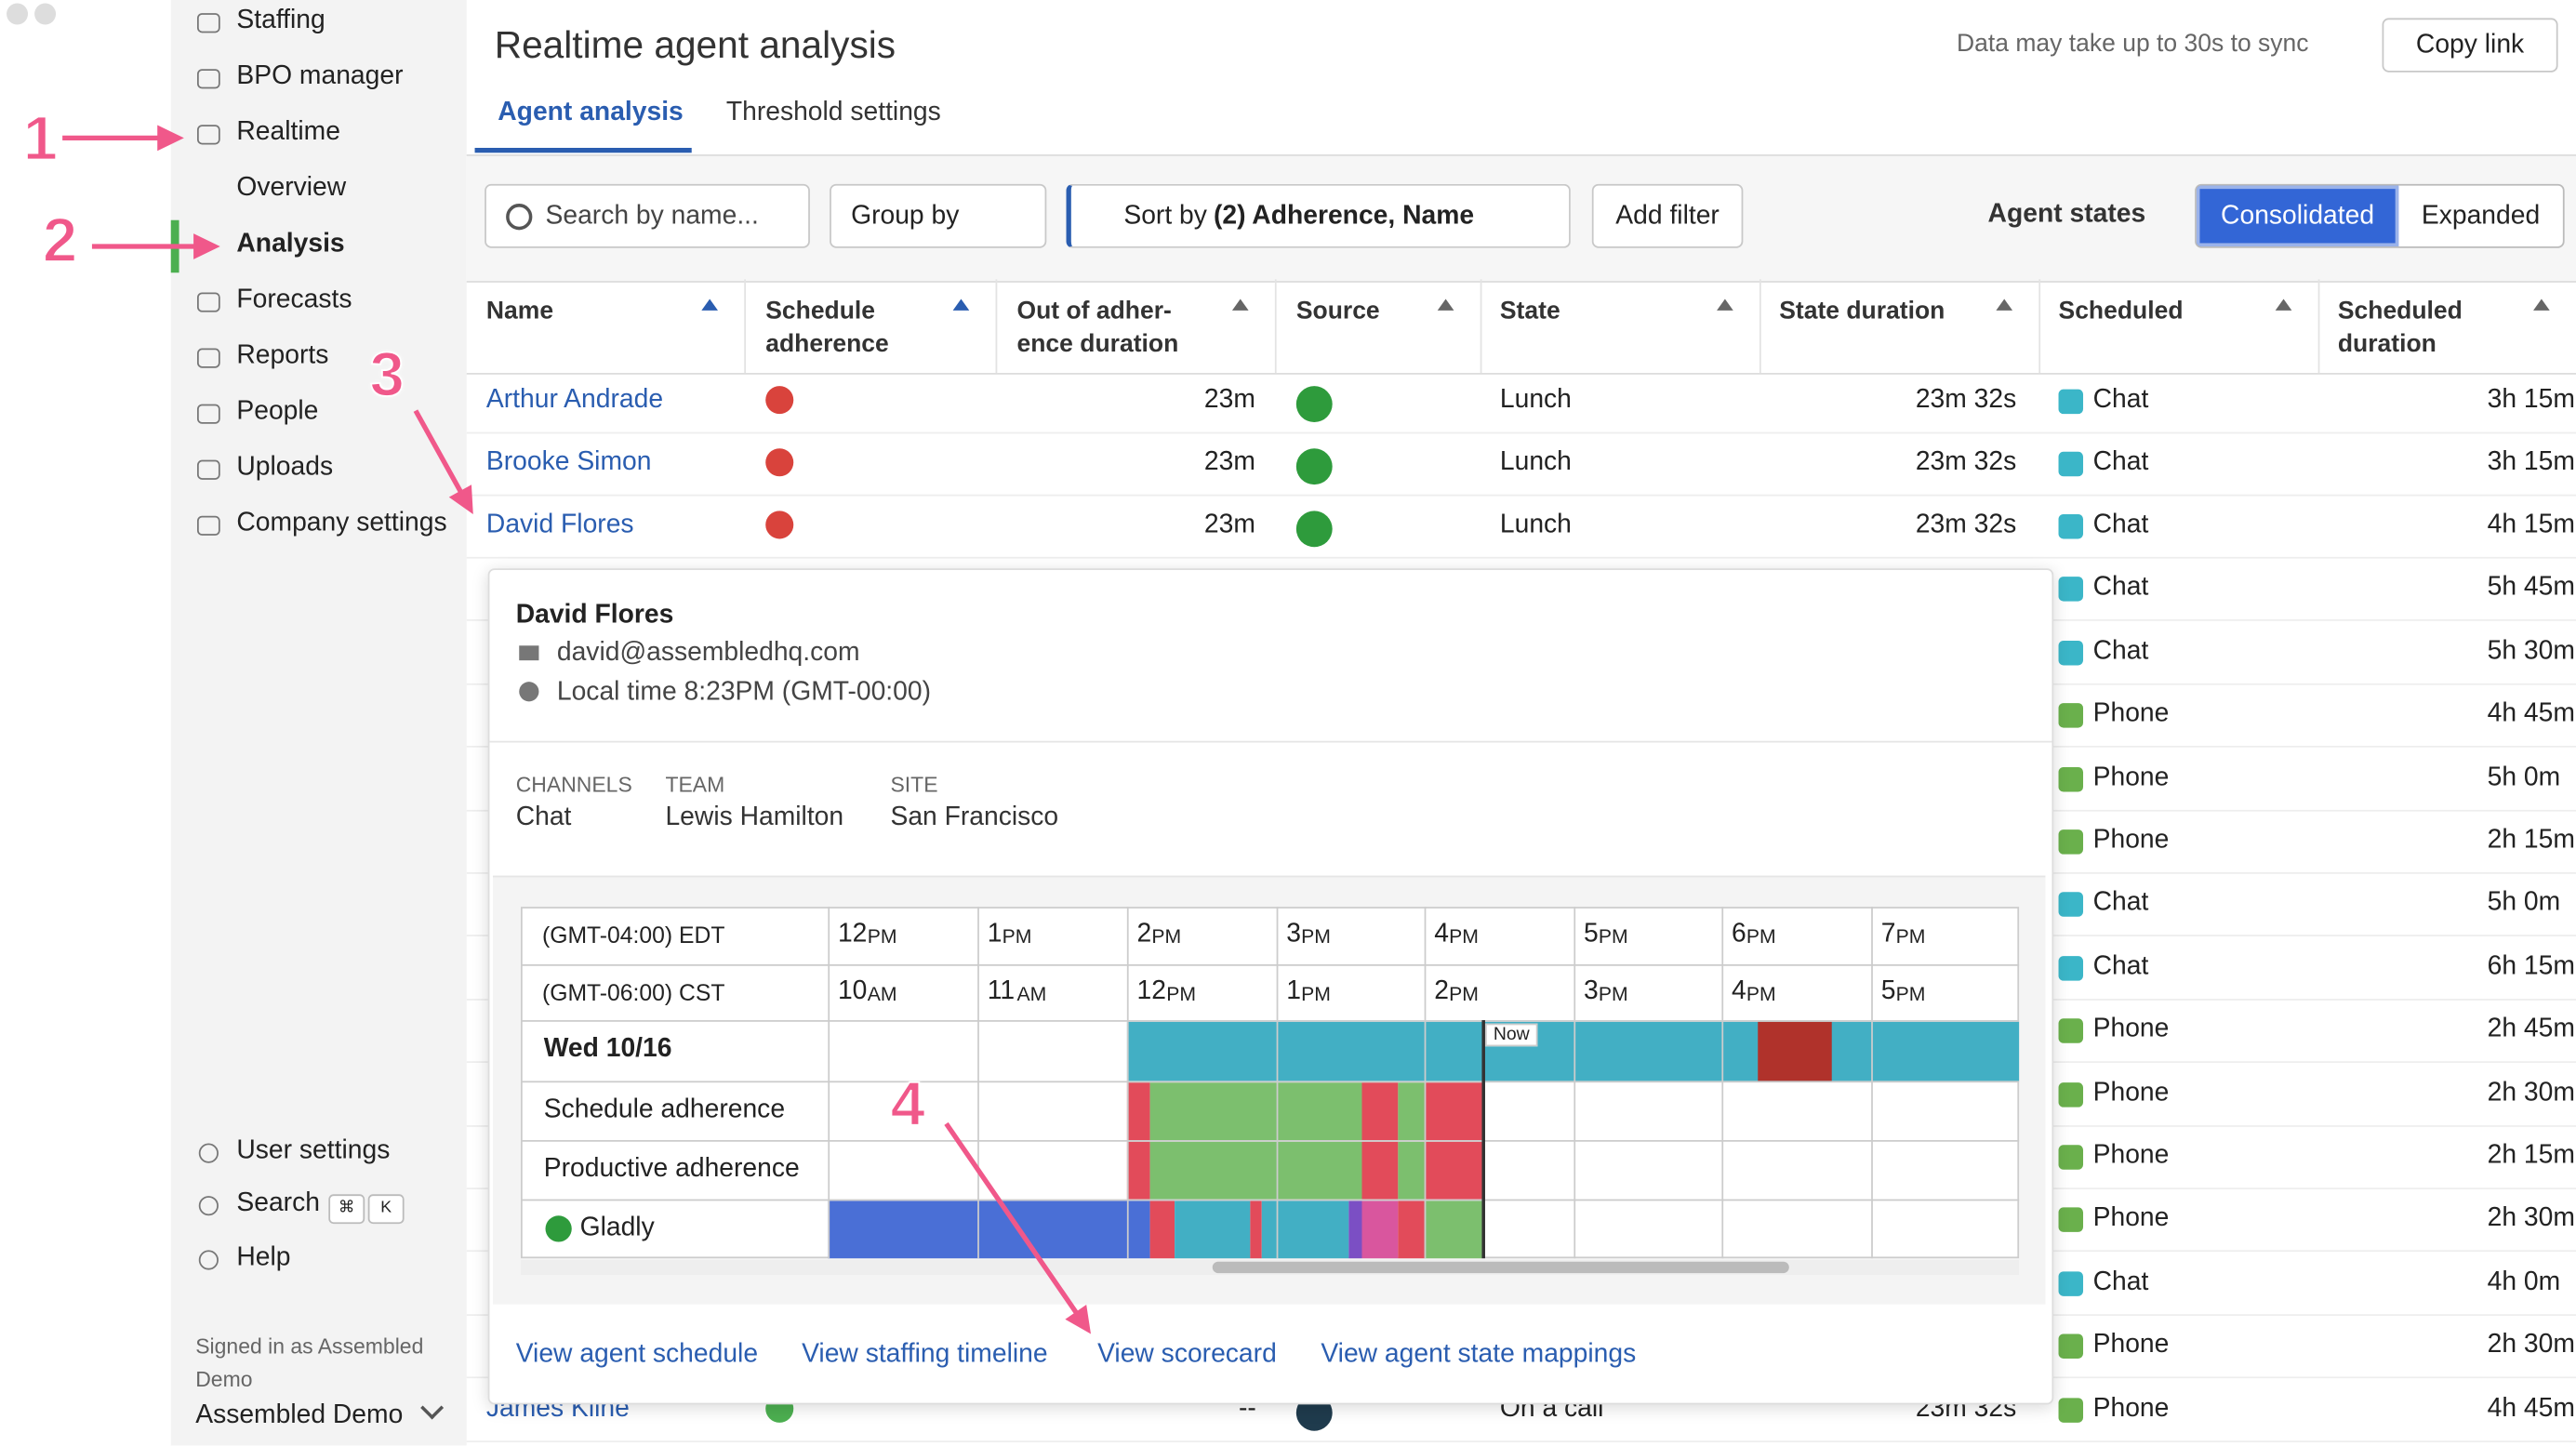 The image size is (2576, 1446). I want to click on popover-link: View scorecard, so click(1187, 1354).